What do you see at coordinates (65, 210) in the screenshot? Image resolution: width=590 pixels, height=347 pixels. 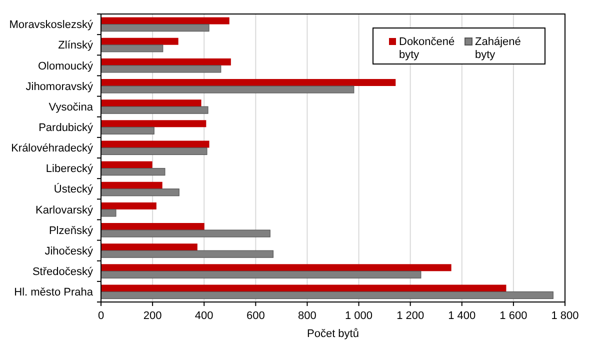 I see `y-tick-label: Karlovarský` at bounding box center [65, 210].